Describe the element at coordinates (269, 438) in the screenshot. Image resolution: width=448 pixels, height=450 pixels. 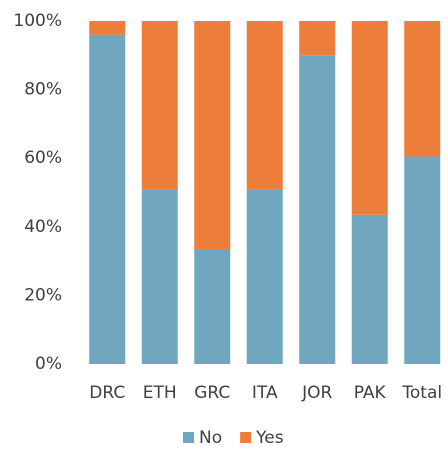
I see `legend-label: Yes` at that location.